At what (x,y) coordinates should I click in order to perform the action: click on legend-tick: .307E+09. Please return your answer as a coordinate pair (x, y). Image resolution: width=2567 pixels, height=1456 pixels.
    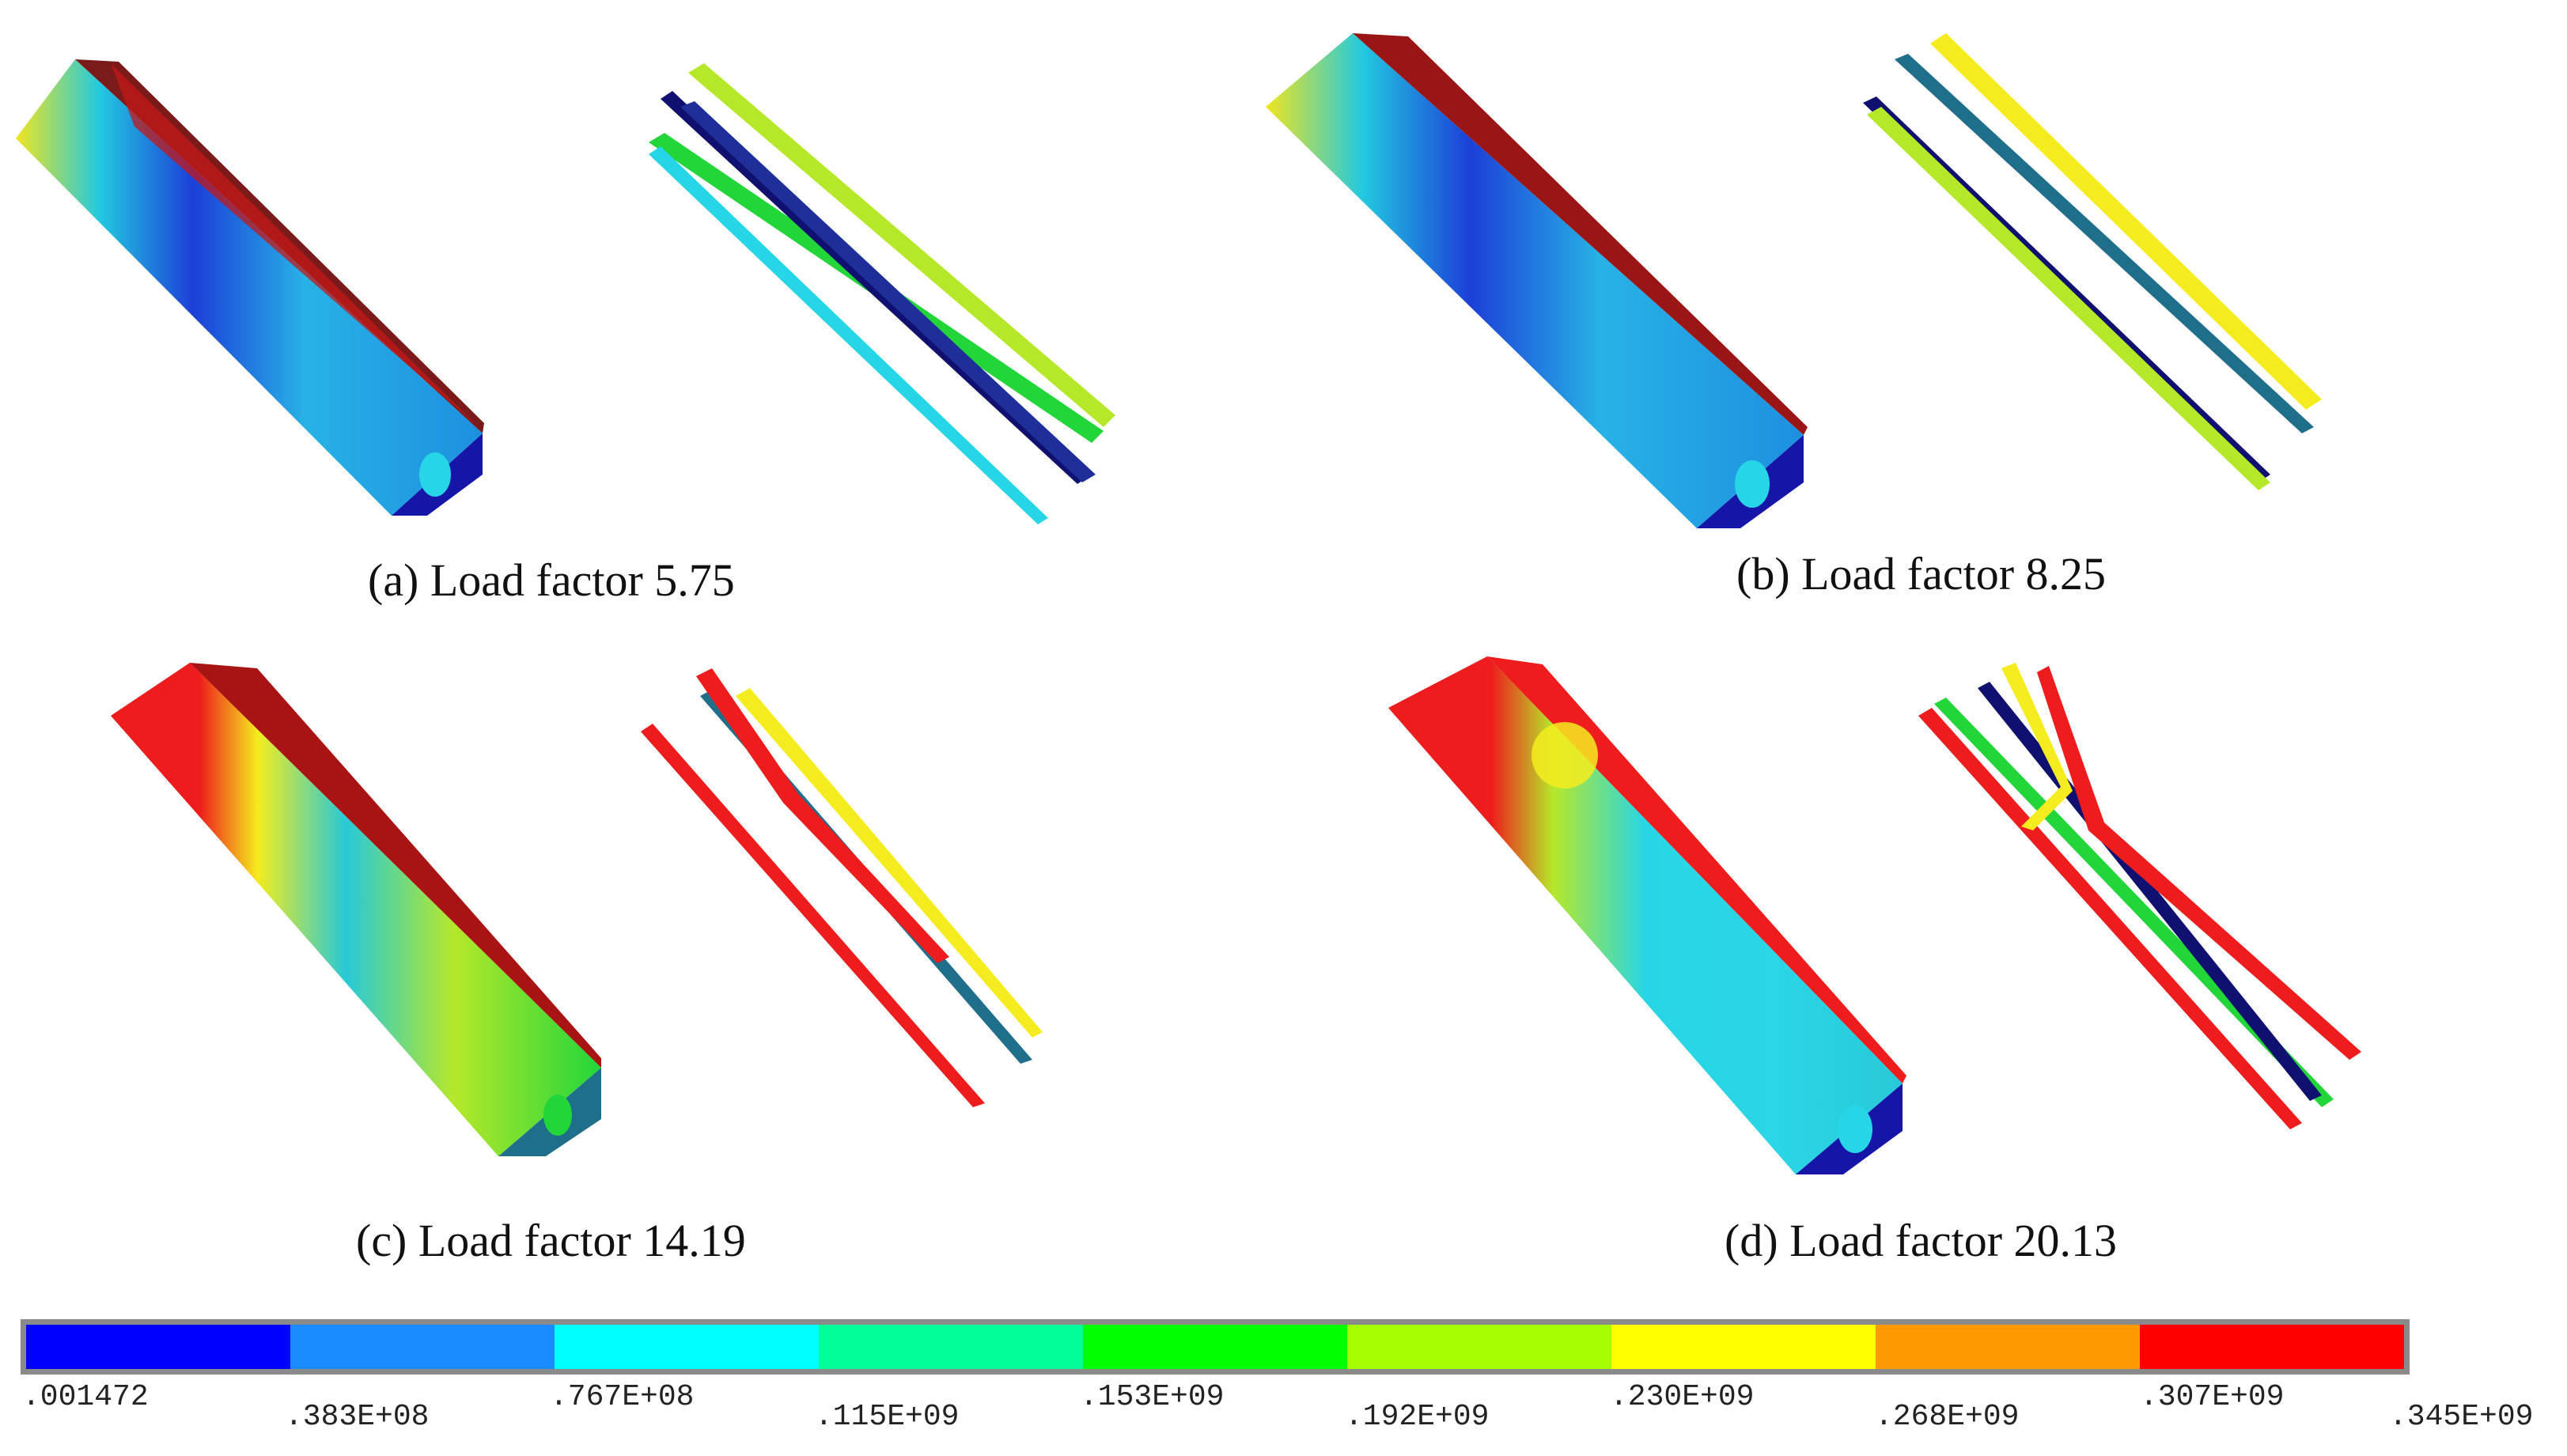
    Looking at the image, I should click on (2212, 1397).